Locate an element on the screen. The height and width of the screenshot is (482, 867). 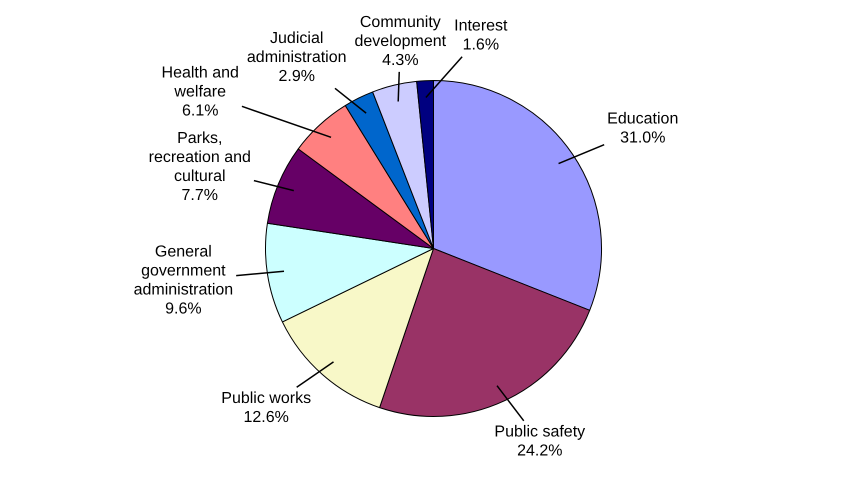
data-label: 1.6% is located at coordinates (481, 45).